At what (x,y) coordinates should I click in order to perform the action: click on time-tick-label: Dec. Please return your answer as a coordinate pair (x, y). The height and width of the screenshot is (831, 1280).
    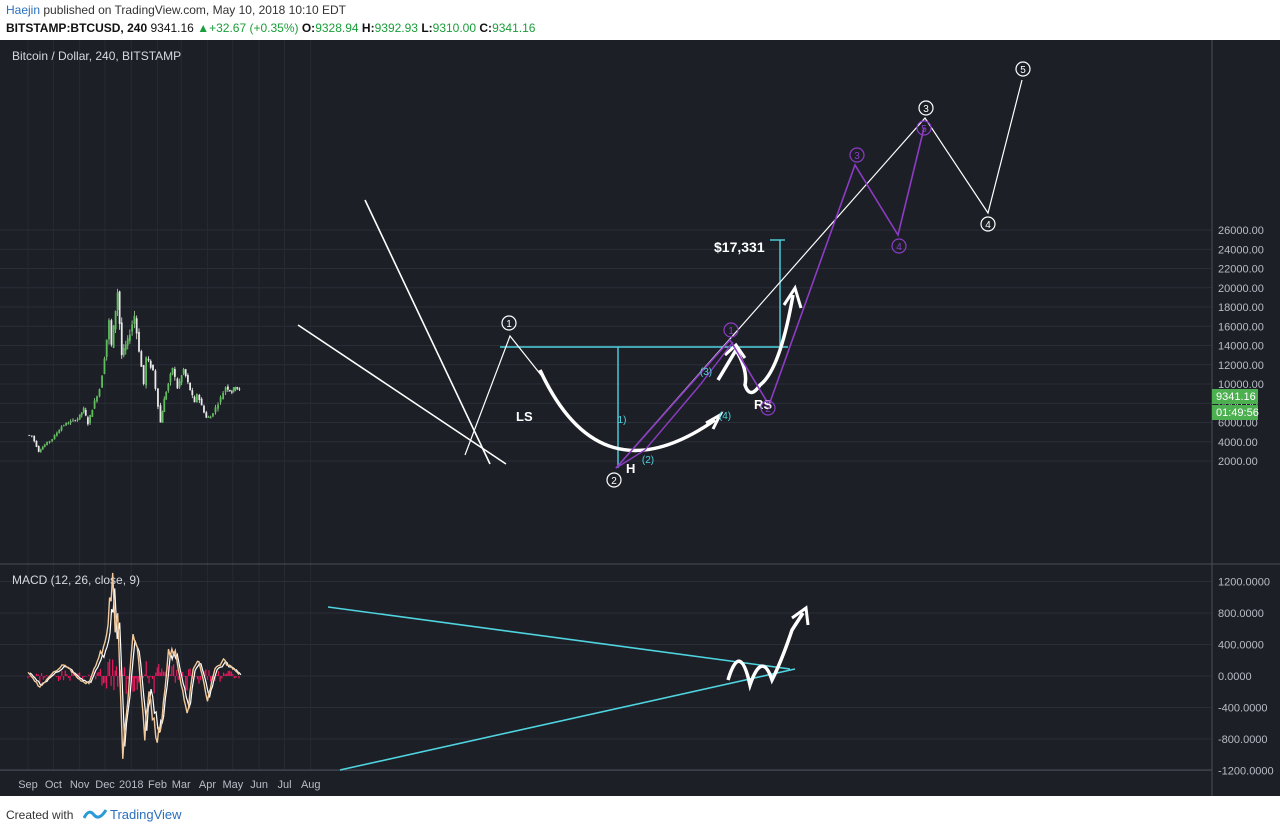
    Looking at the image, I should click on (105, 785).